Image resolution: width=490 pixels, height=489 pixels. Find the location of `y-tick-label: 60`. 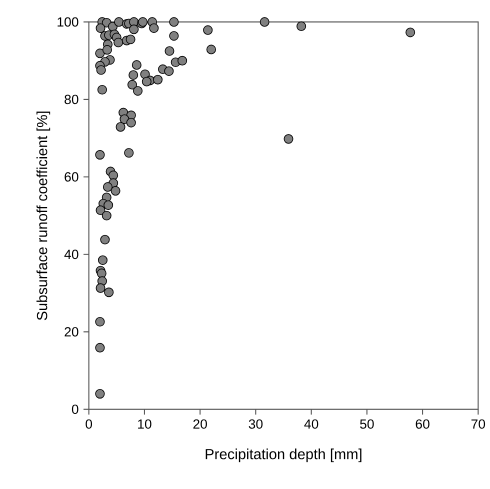

y-tick-label: 60 is located at coordinates (71, 177).